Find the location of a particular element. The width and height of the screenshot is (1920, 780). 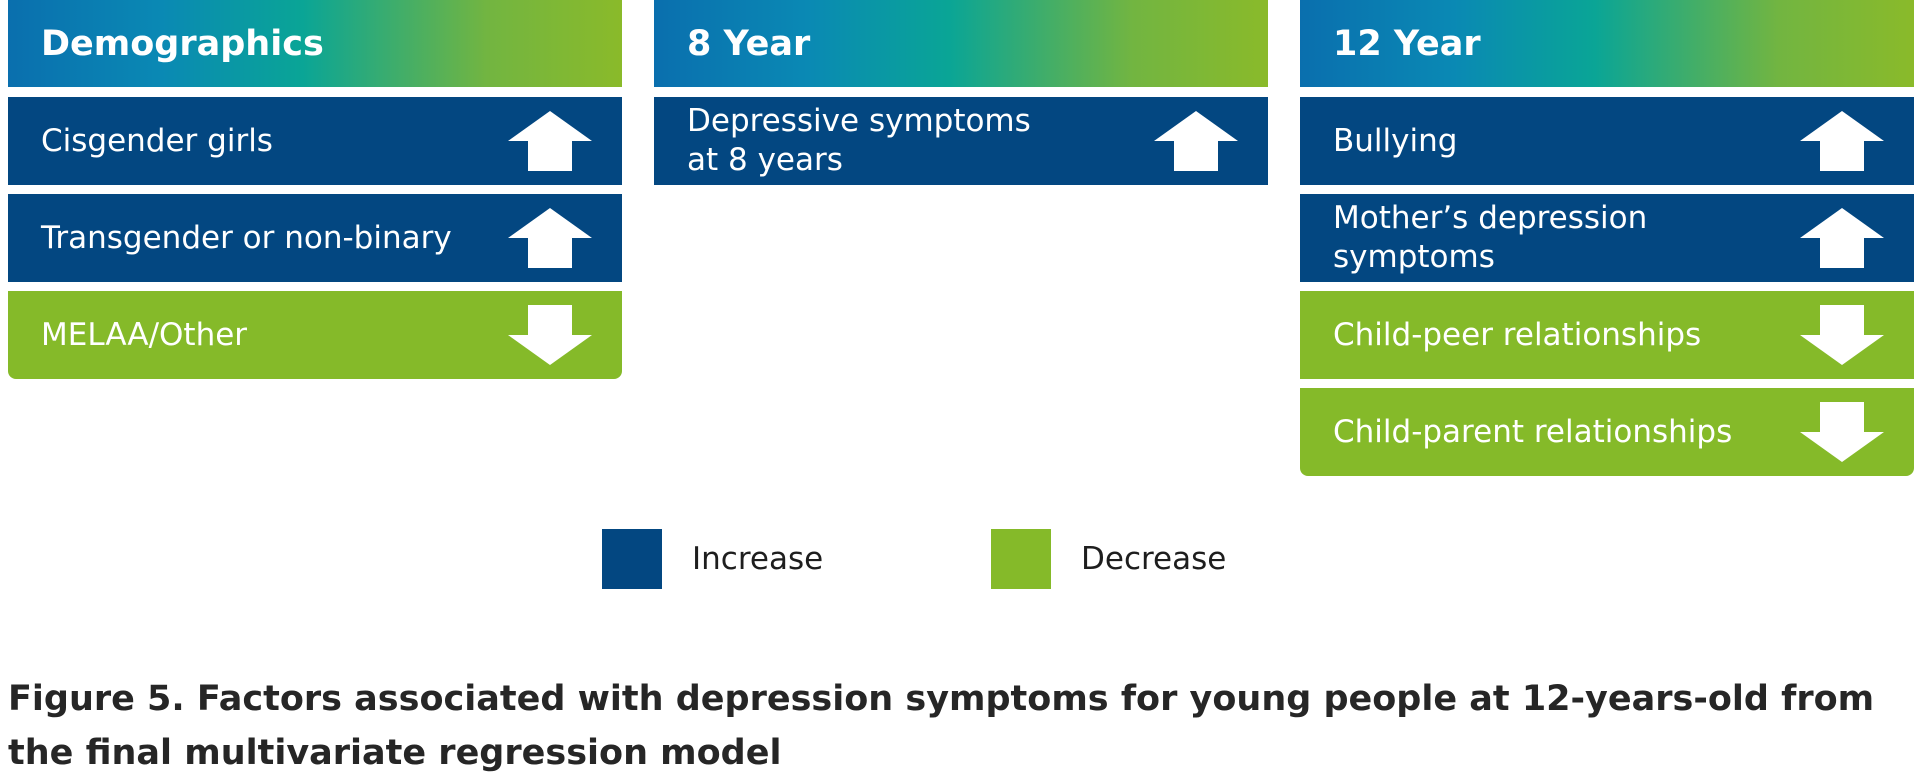

legend-increase: Increase is located at coordinates (712, 559).